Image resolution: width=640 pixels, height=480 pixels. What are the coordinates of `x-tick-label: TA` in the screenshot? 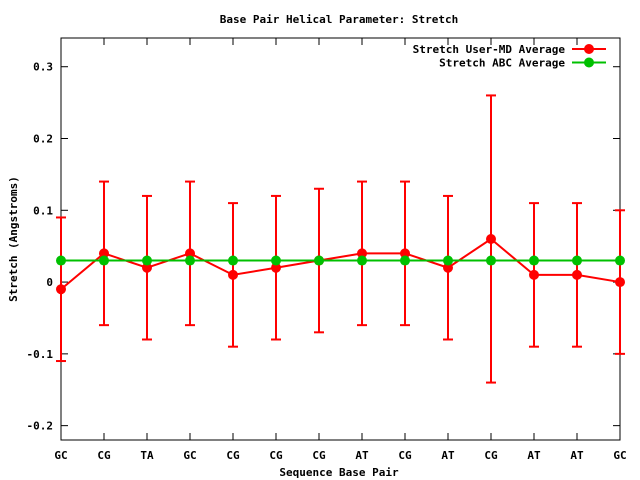 It's located at (147, 455).